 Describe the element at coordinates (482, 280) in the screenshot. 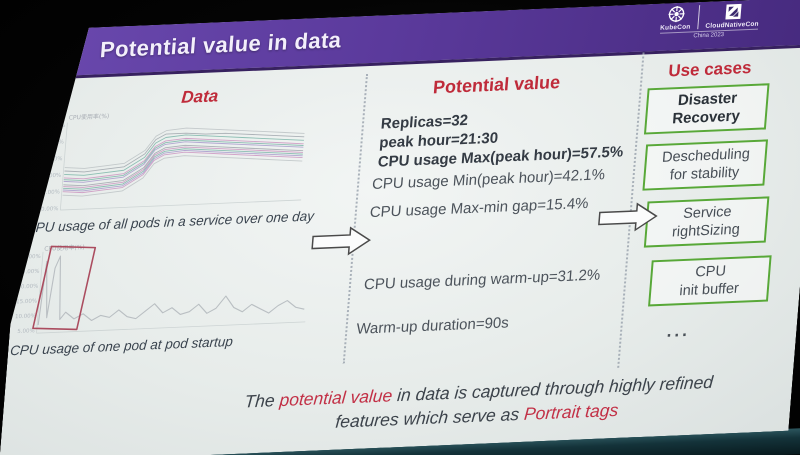

I see `fact-warmup-usage: CPU usage during warm-up=31.2%` at that location.